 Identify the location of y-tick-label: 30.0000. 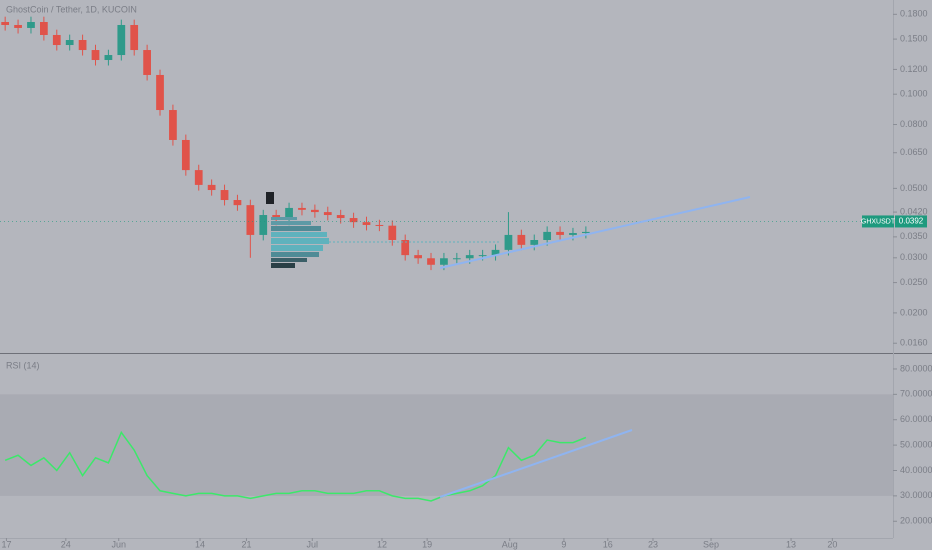
(916, 495).